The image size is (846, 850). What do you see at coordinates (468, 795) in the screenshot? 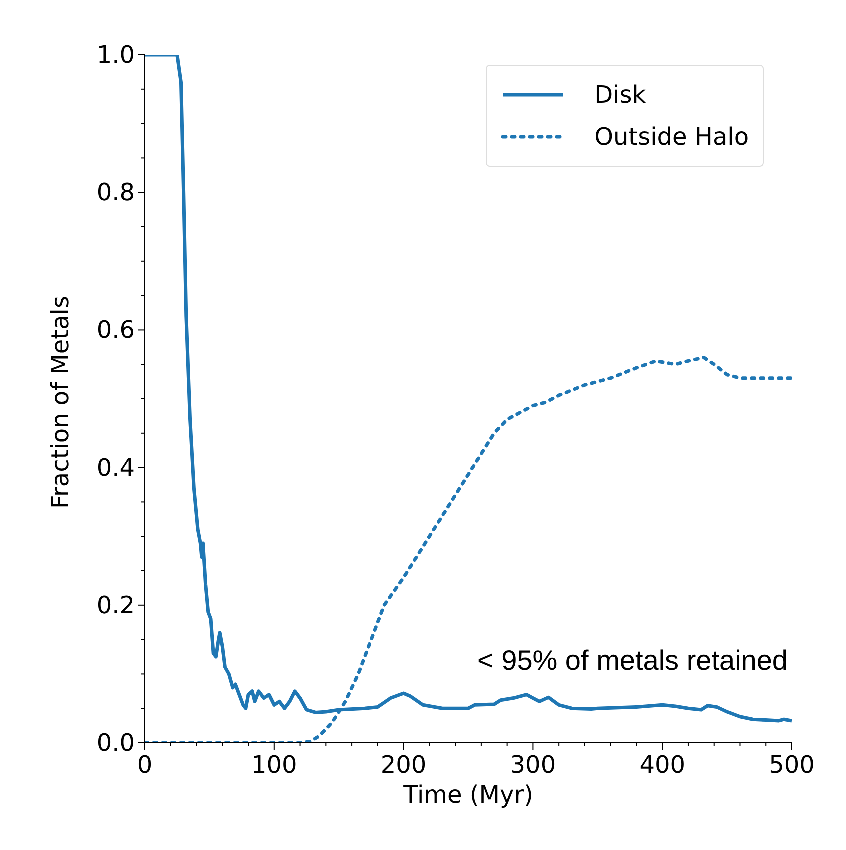
I see `x-axis-title: Time (Myr)` at bounding box center [468, 795].